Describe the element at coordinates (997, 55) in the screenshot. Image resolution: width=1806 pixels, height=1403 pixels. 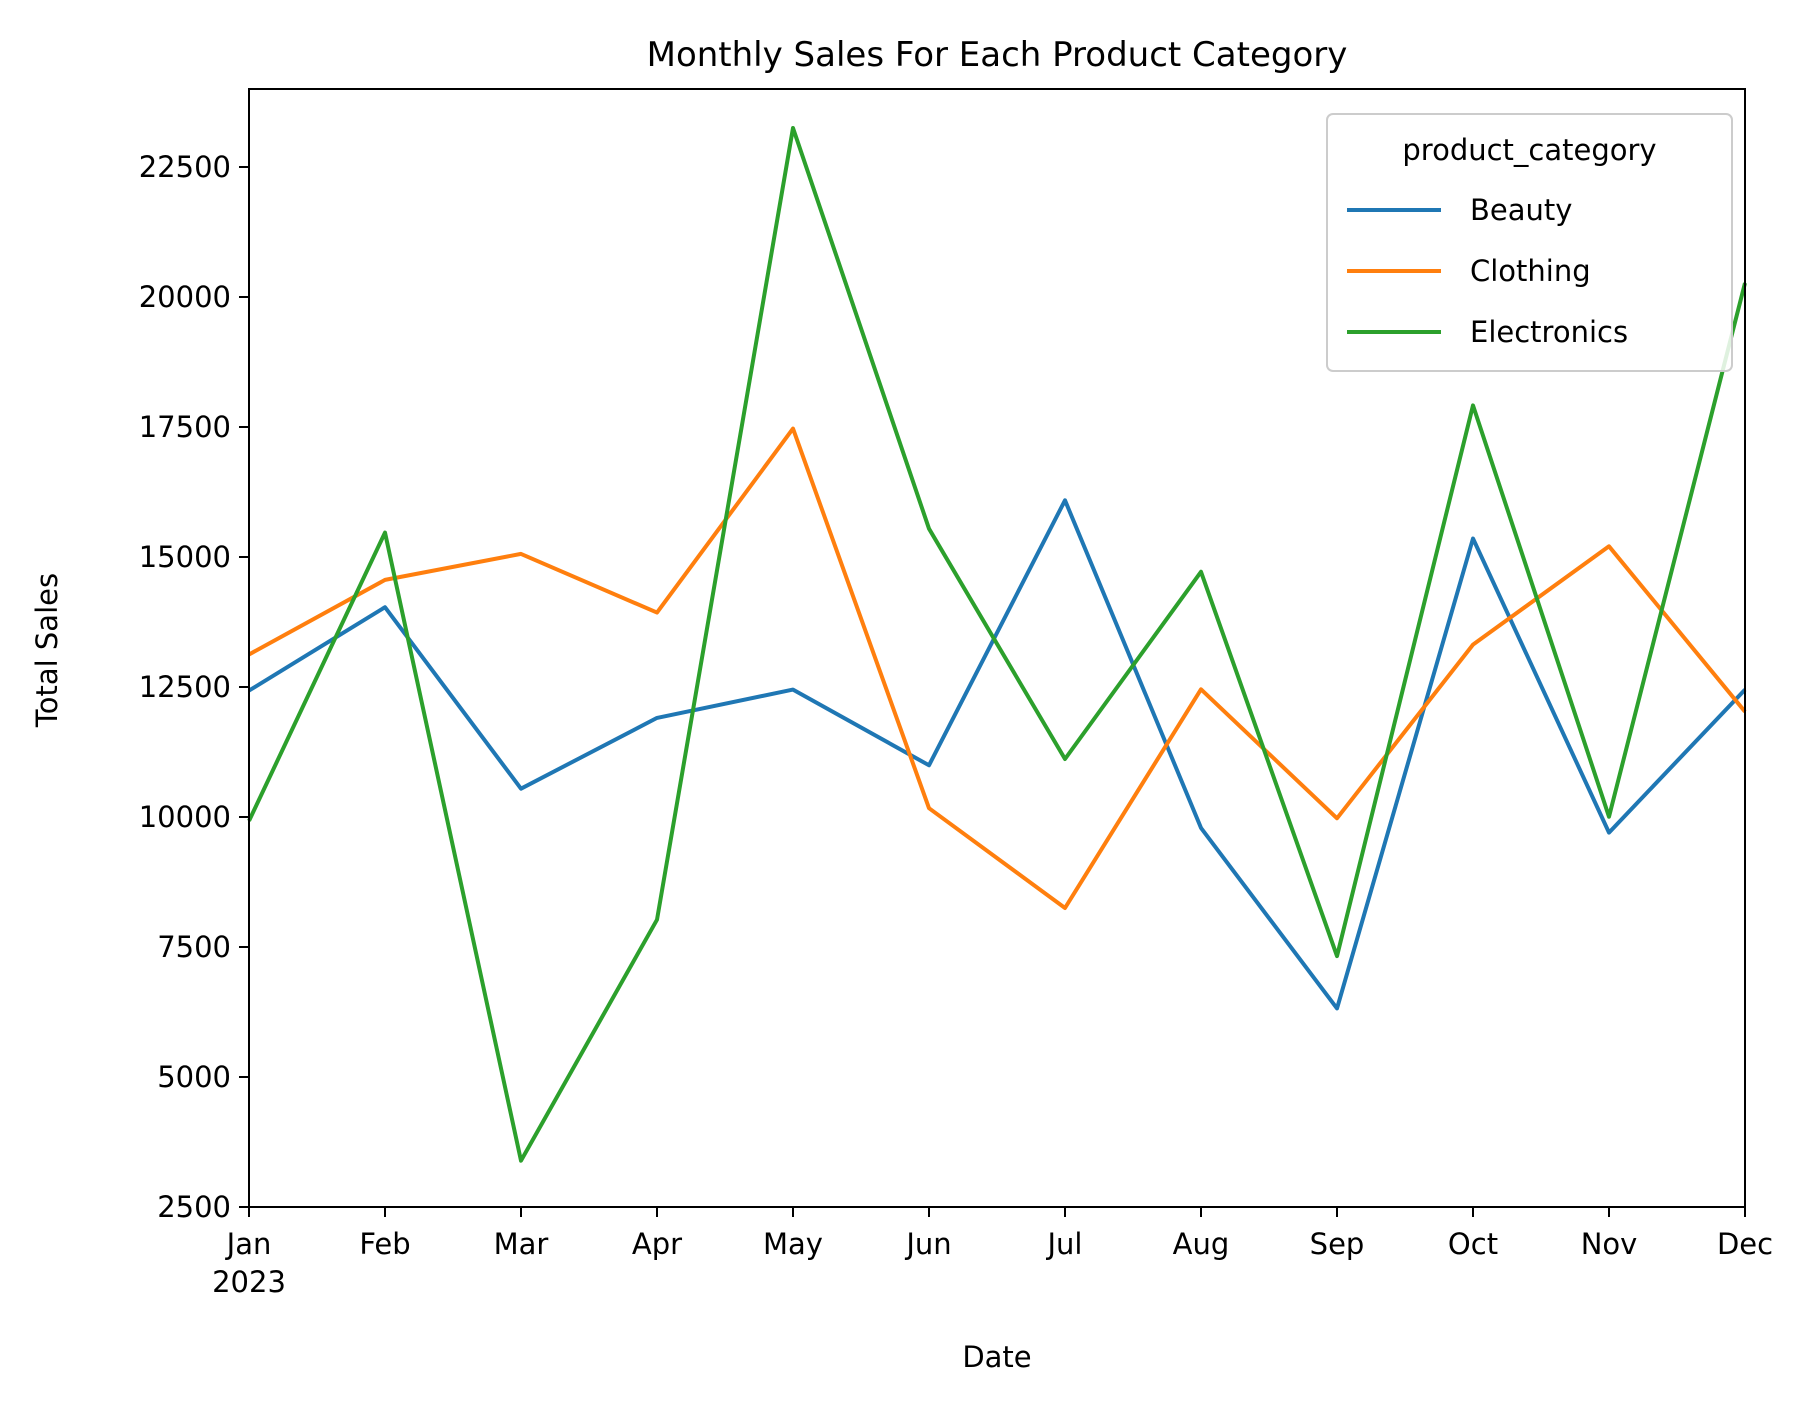
I see `chart-title: Monthly Sales For Each Product Category` at that location.